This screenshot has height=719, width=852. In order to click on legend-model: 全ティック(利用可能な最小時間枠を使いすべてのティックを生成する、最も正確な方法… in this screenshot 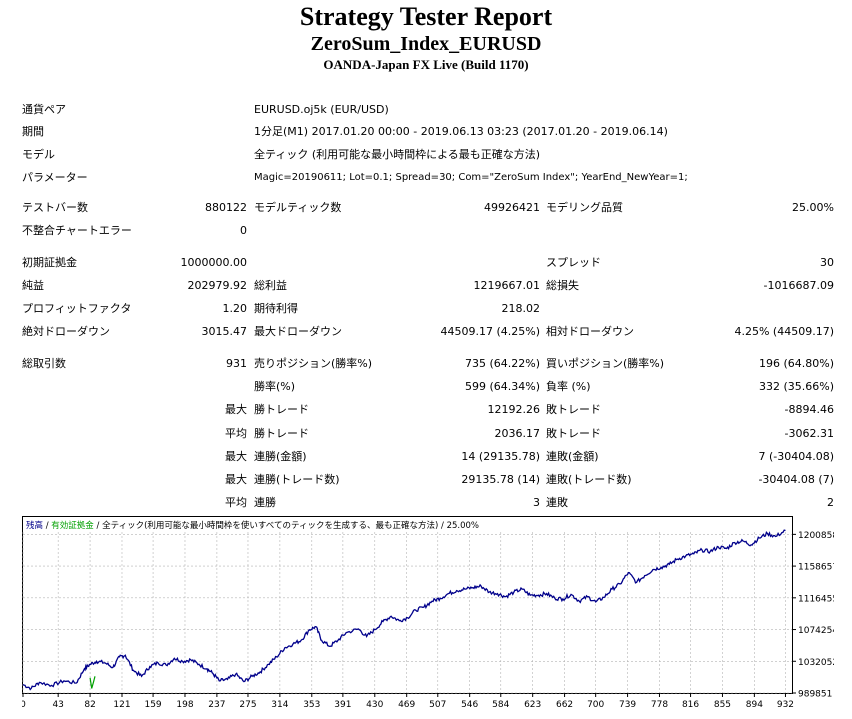, I will do `click(270, 525)`.